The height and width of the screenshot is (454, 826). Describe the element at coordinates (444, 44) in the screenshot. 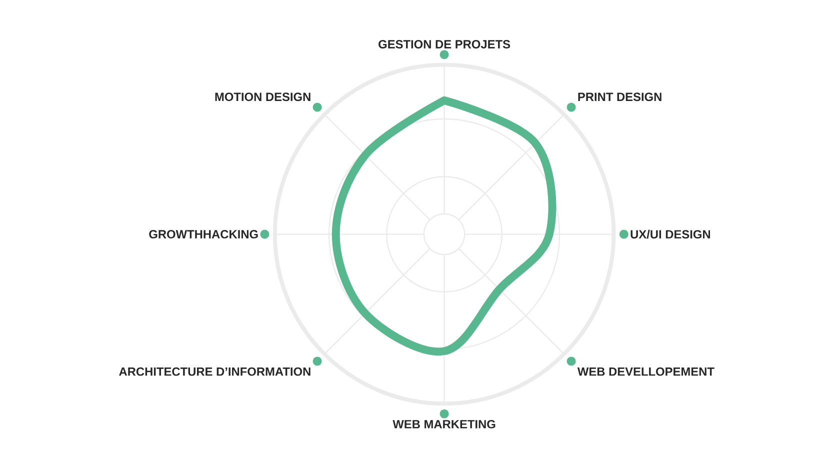

I see `spoke-label: GESTION DE PROJETS` at that location.